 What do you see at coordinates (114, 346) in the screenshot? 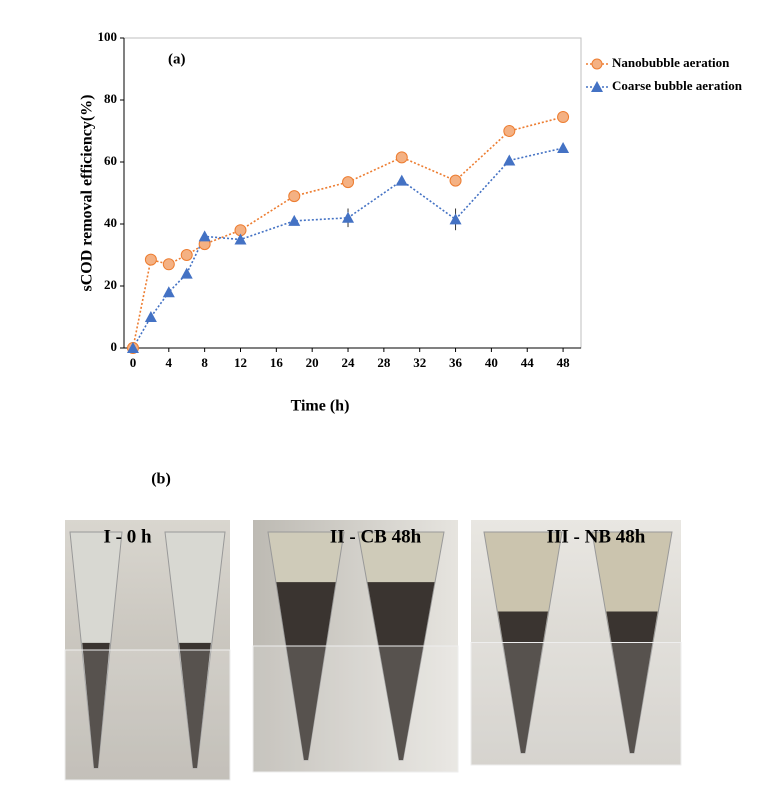
I see `y-tick-label: 0` at bounding box center [114, 346].